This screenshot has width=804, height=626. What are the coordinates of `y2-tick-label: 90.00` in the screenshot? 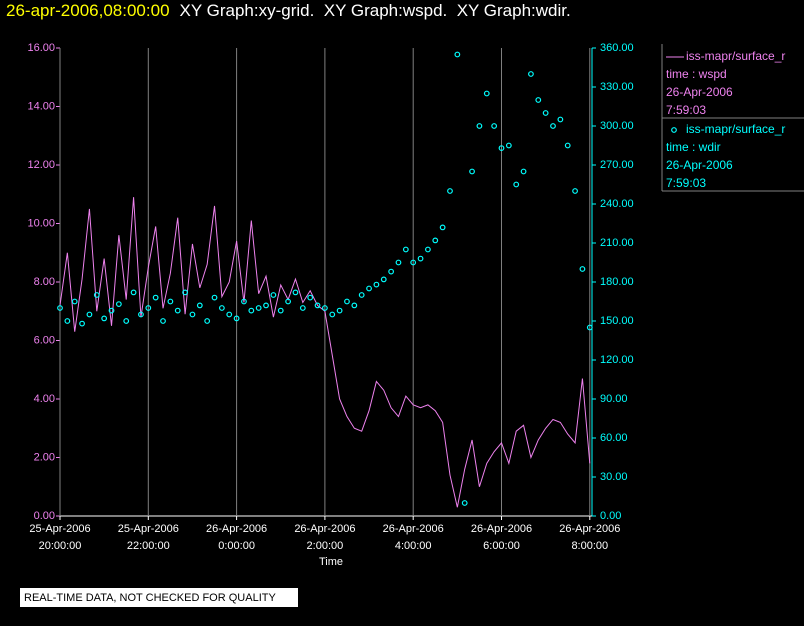 It's located at (614, 399).